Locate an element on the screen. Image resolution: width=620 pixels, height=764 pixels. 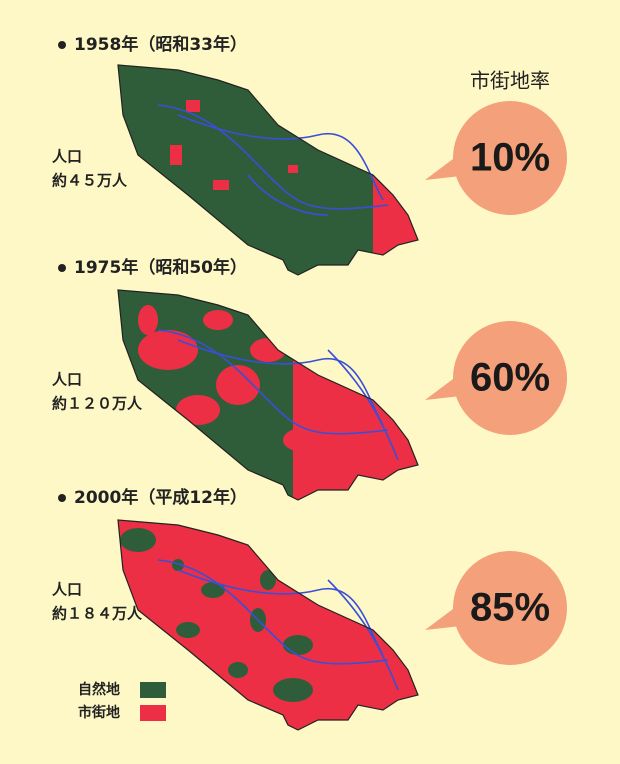
population: 約１８４万人 is located at coordinates (97, 614).